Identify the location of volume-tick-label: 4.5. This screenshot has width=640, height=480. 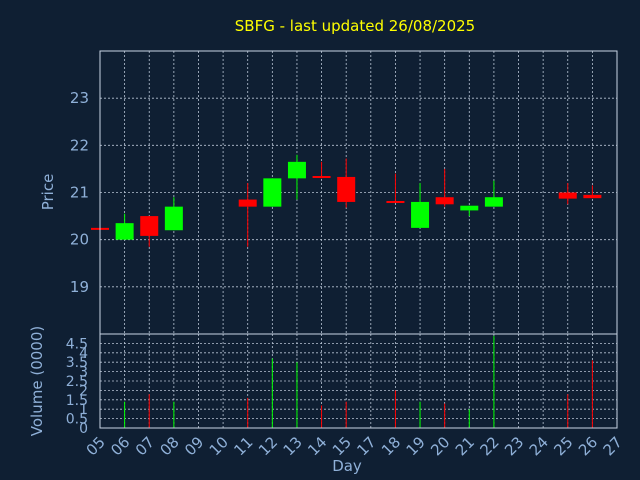
(77, 344).